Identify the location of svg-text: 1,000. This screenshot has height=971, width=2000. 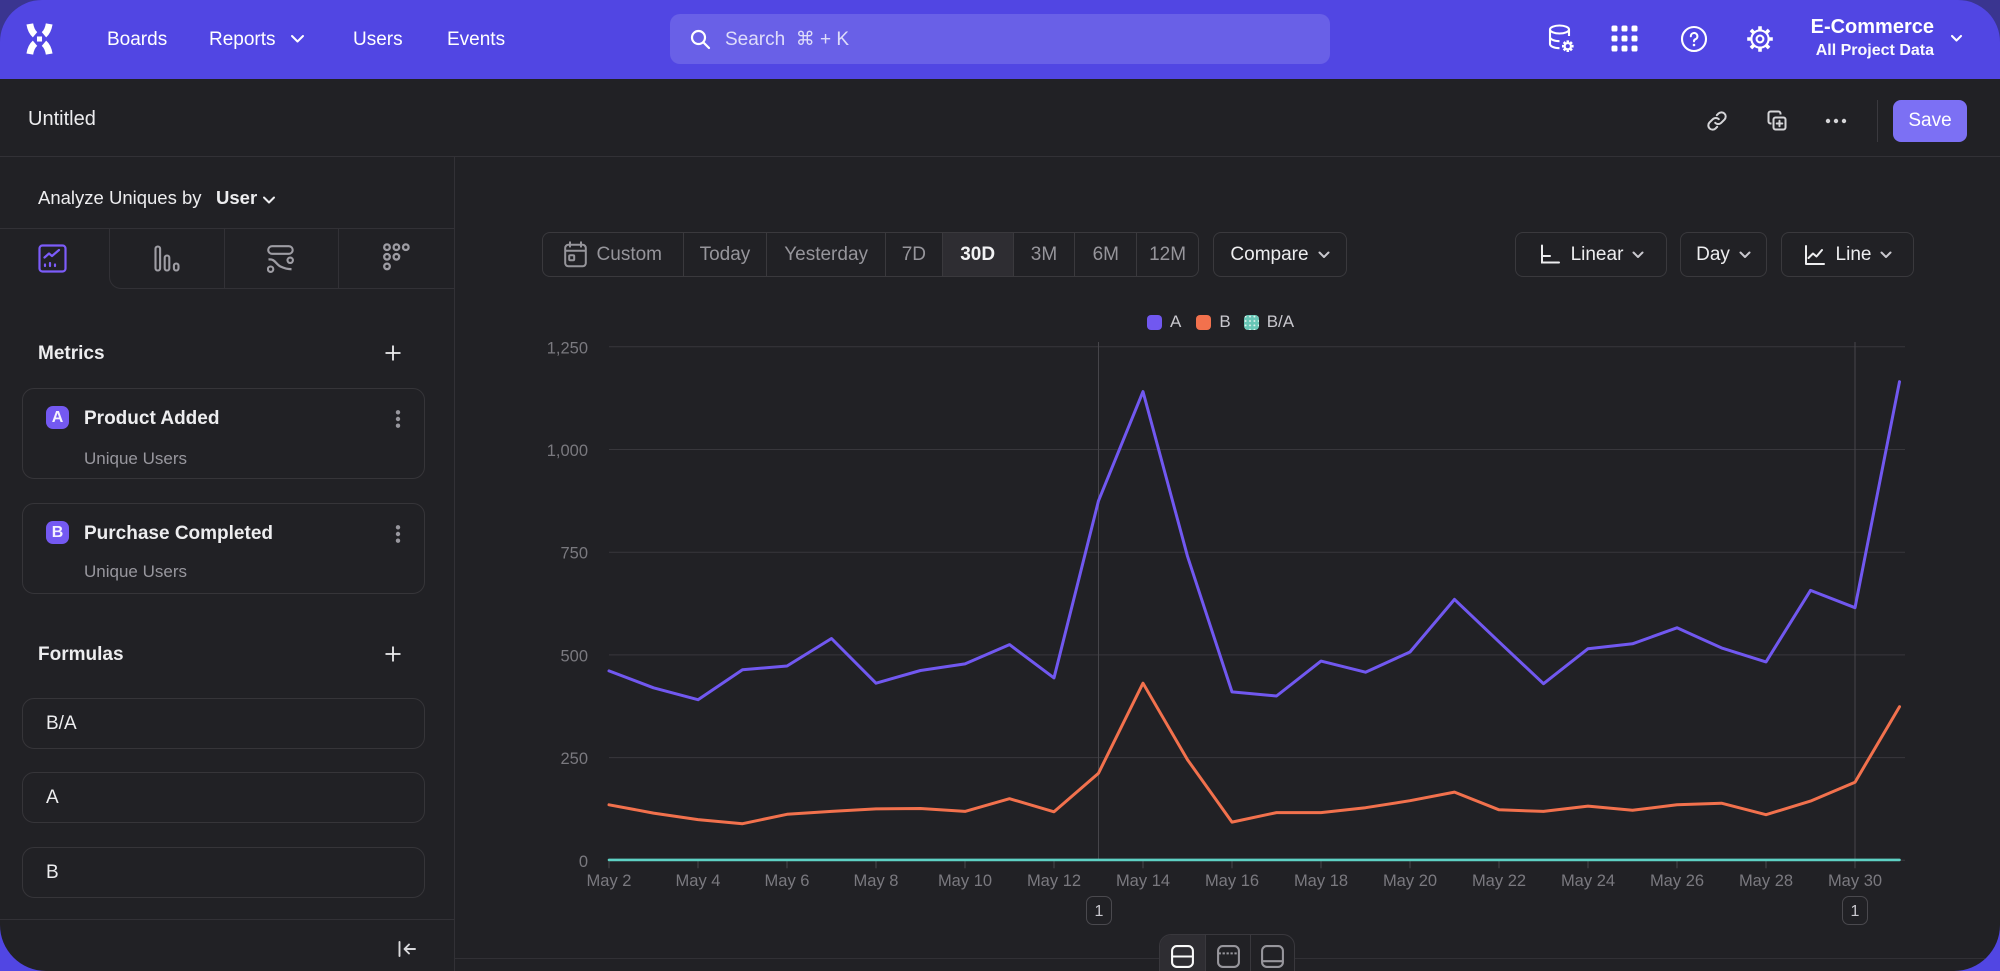
(567, 451).